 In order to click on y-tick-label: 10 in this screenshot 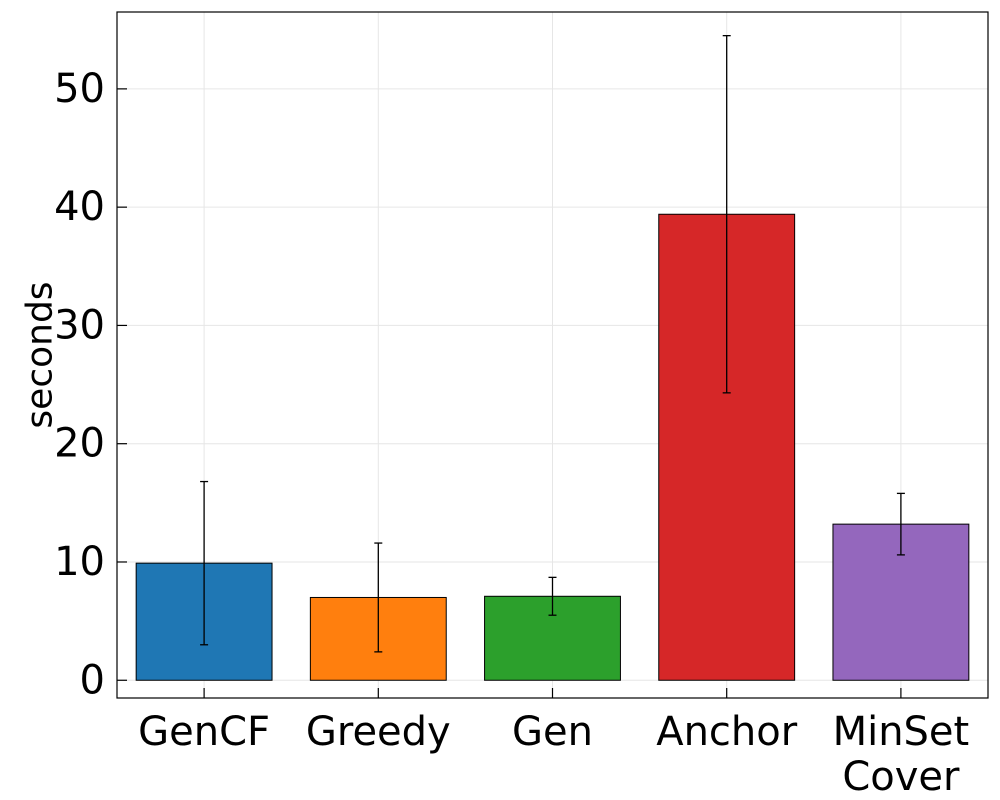, I will do `click(79, 562)`.